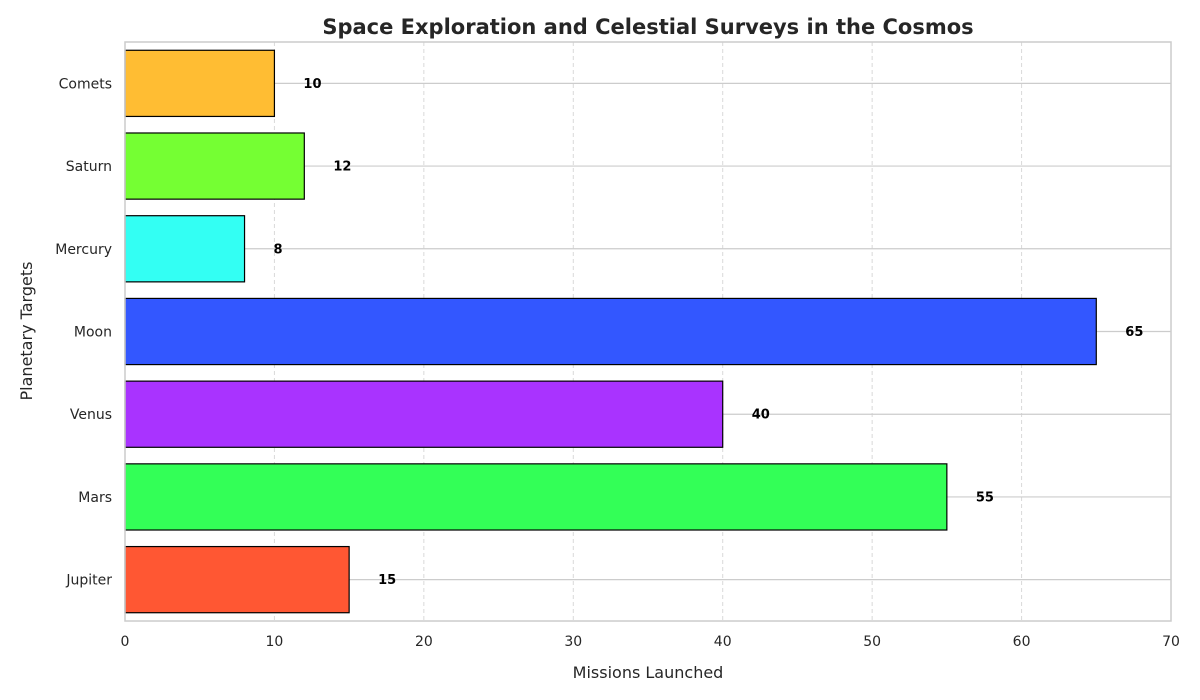 This screenshot has width=1200, height=700. I want to click on data-label-saturn: 12, so click(342, 167).